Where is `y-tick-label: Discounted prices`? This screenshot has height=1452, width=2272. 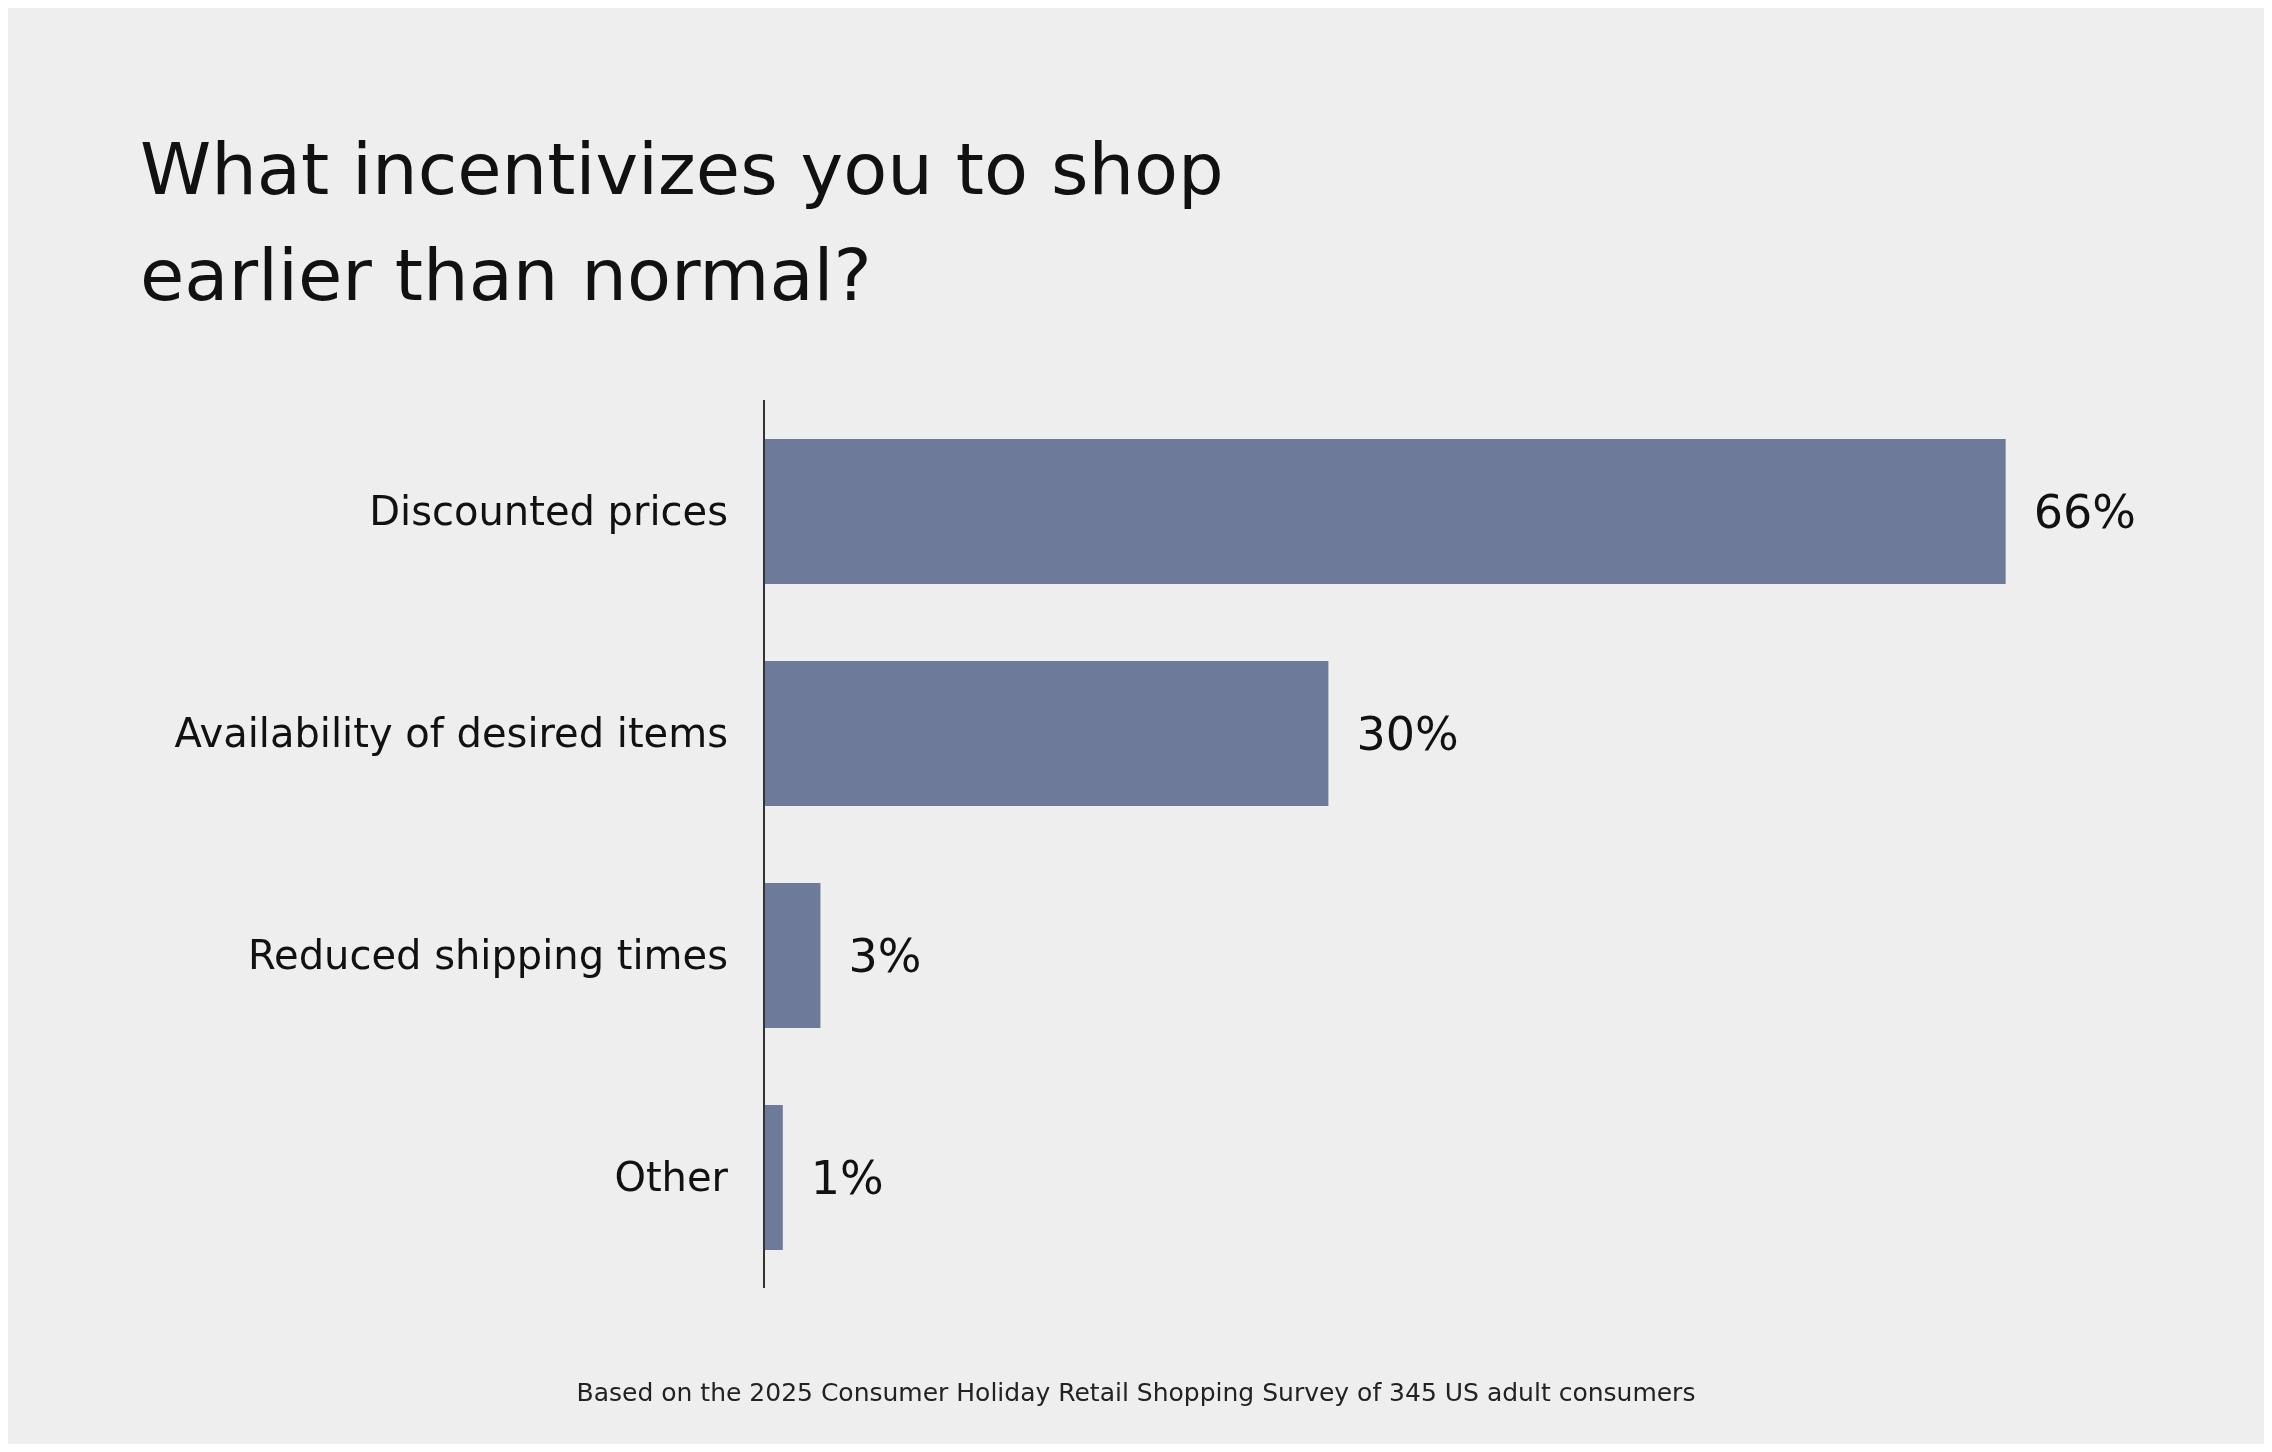 y-tick-label: Discounted prices is located at coordinates (548, 511).